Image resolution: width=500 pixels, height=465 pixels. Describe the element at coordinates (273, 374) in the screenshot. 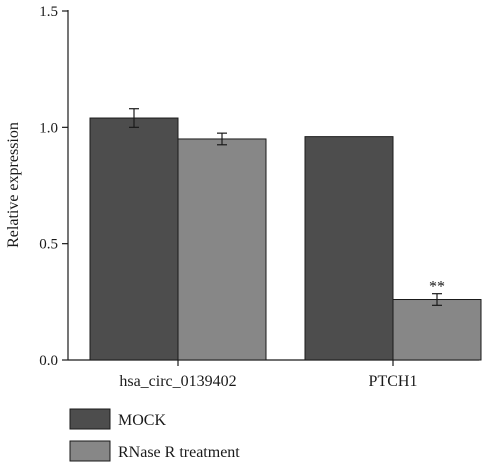

I see `x-axis: hsa_circ_0139402 PTCH1` at that location.